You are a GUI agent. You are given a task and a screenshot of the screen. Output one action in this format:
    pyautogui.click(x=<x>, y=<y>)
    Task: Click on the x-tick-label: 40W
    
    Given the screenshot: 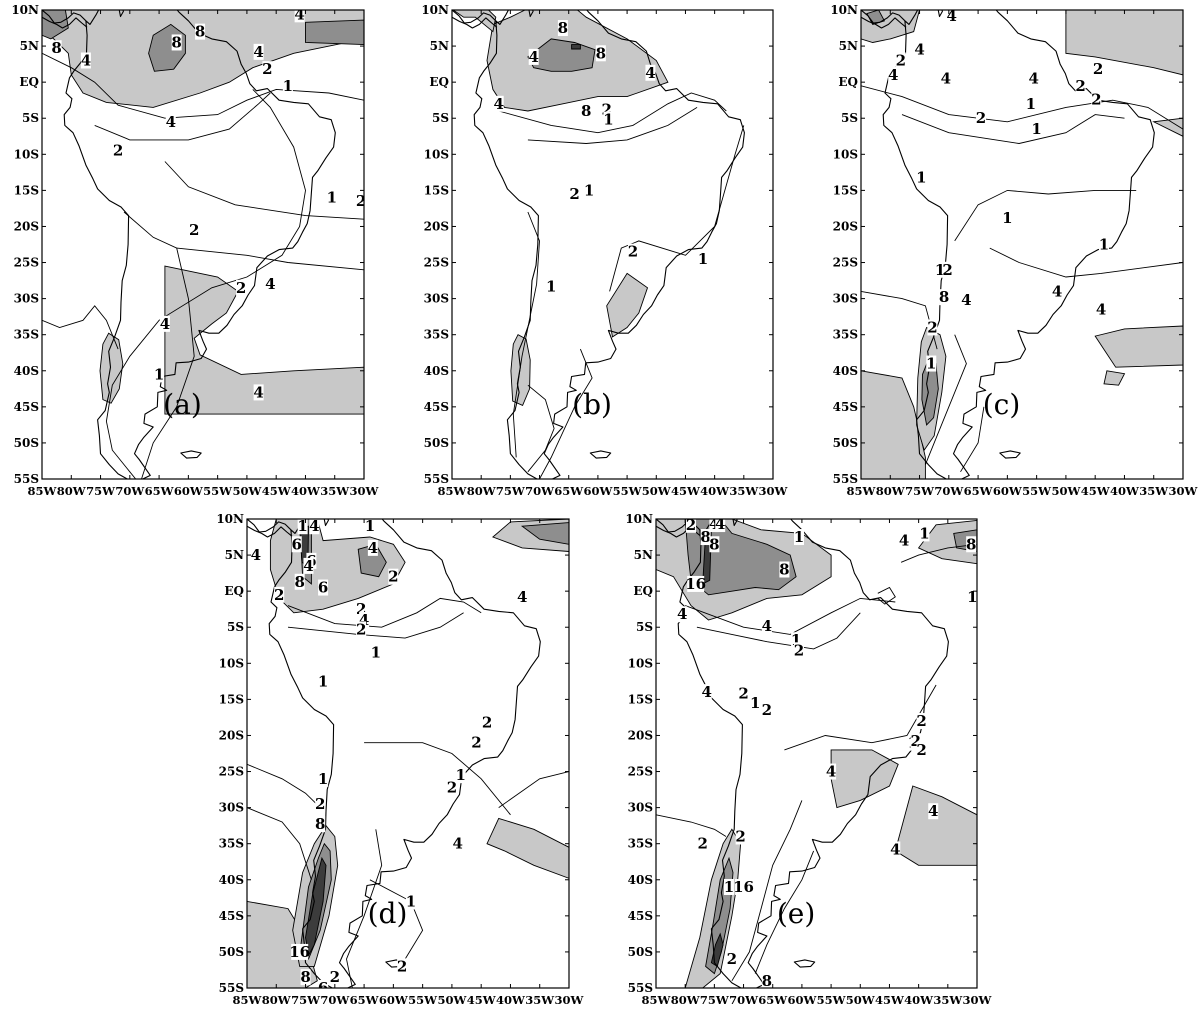 What is the action you would take?
    pyautogui.click(x=306, y=491)
    